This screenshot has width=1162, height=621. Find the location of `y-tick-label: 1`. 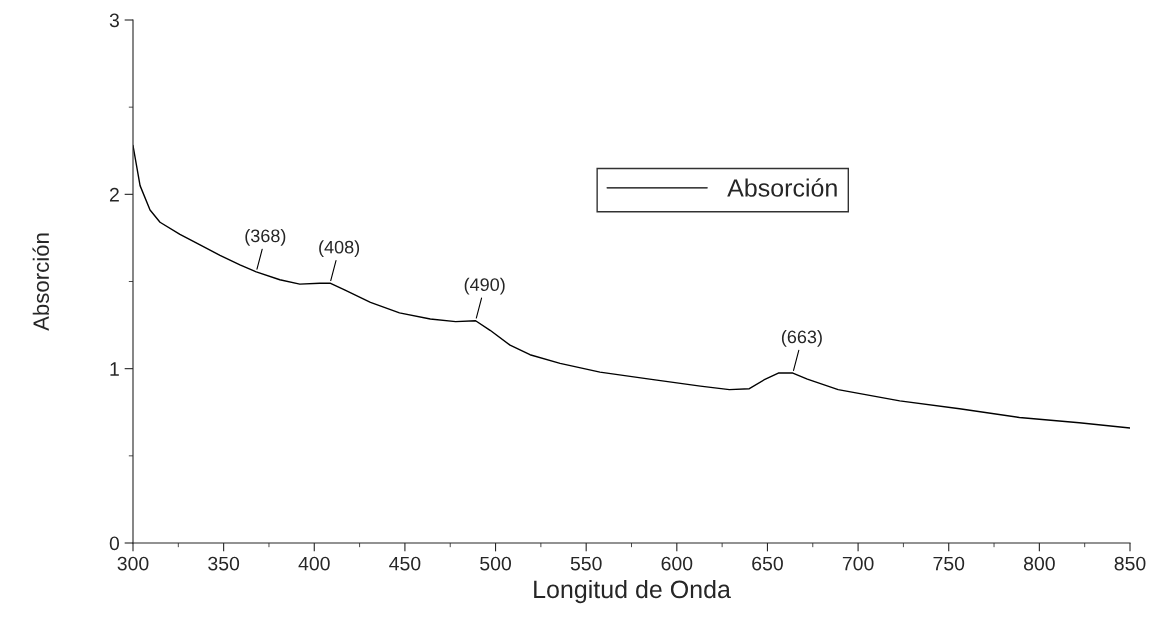

y-tick-label: 1 is located at coordinates (114, 369).